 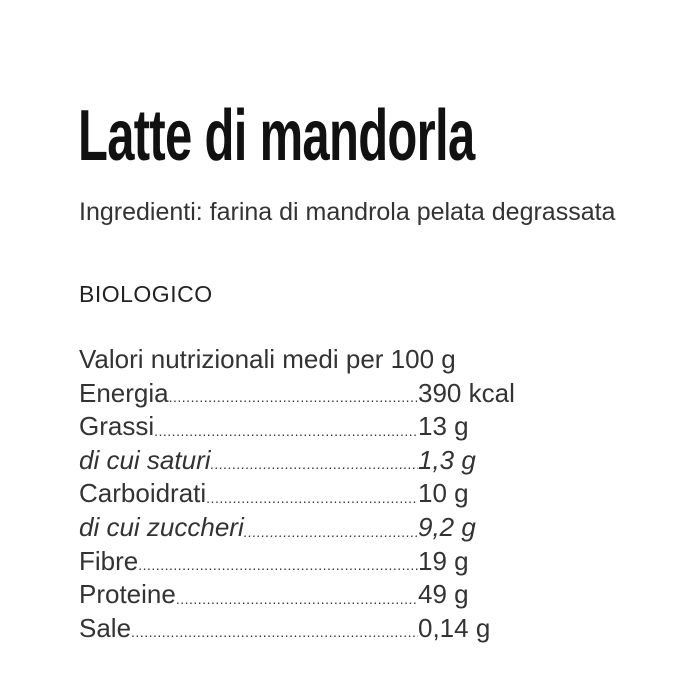 What do you see at coordinates (443, 493) in the screenshot?
I see `nutrient-value: 10 g` at bounding box center [443, 493].